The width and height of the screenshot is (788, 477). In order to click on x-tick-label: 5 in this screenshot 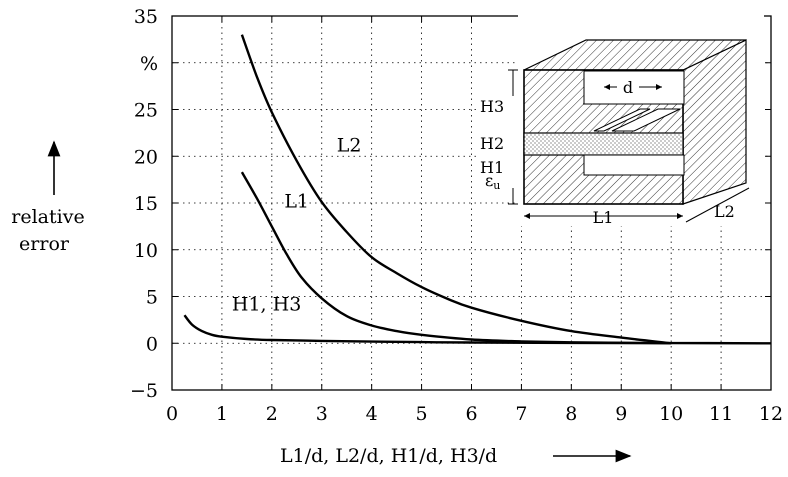, I will do `click(422, 414)`.